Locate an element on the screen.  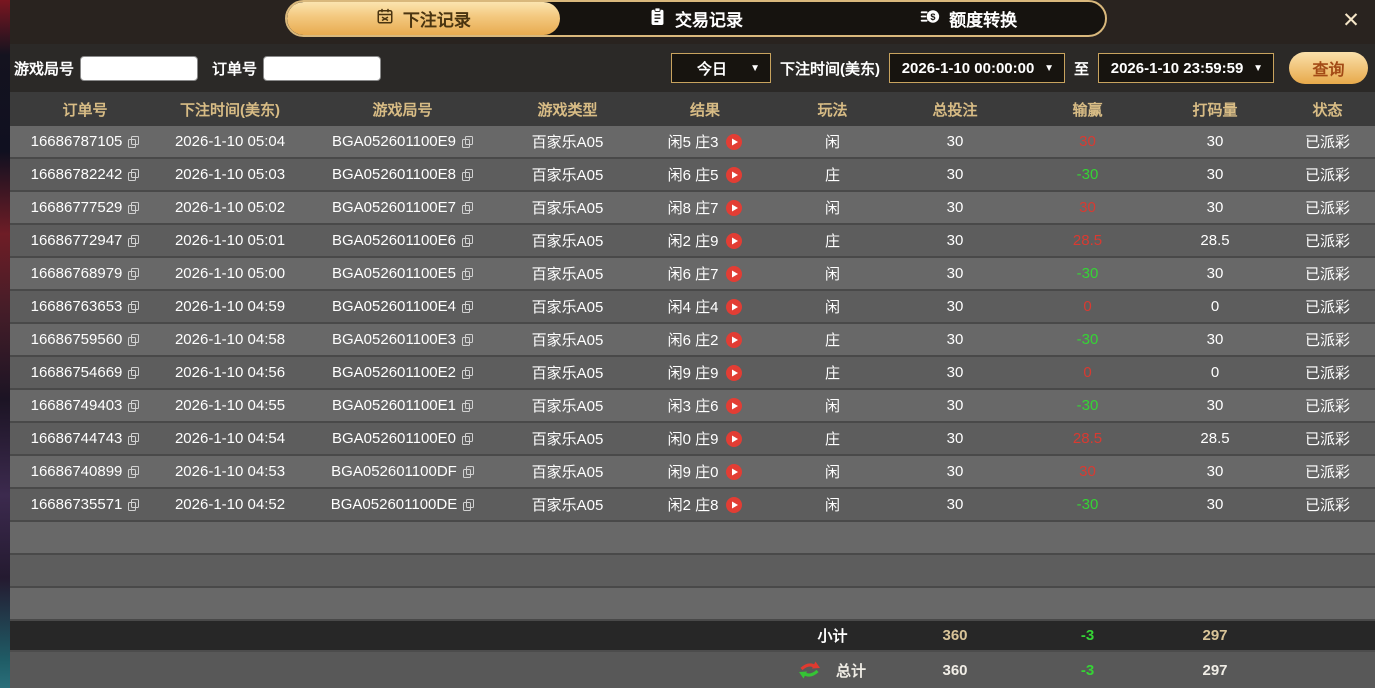
round-cell: BGA052601100E1 is located at coordinates (402, 405).